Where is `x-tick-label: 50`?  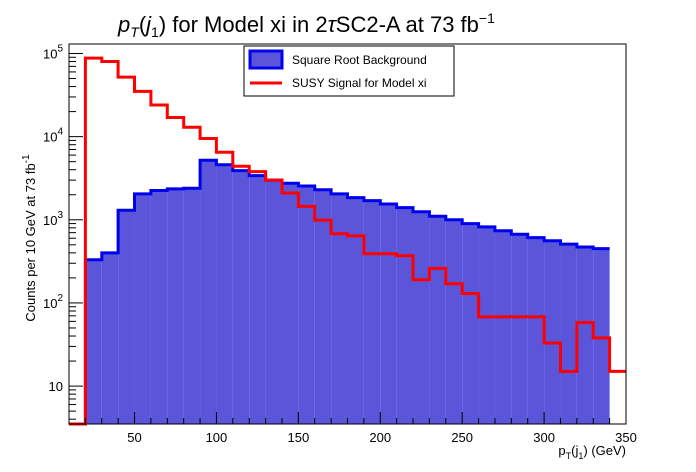 x-tick-label: 50 is located at coordinates (134, 437).